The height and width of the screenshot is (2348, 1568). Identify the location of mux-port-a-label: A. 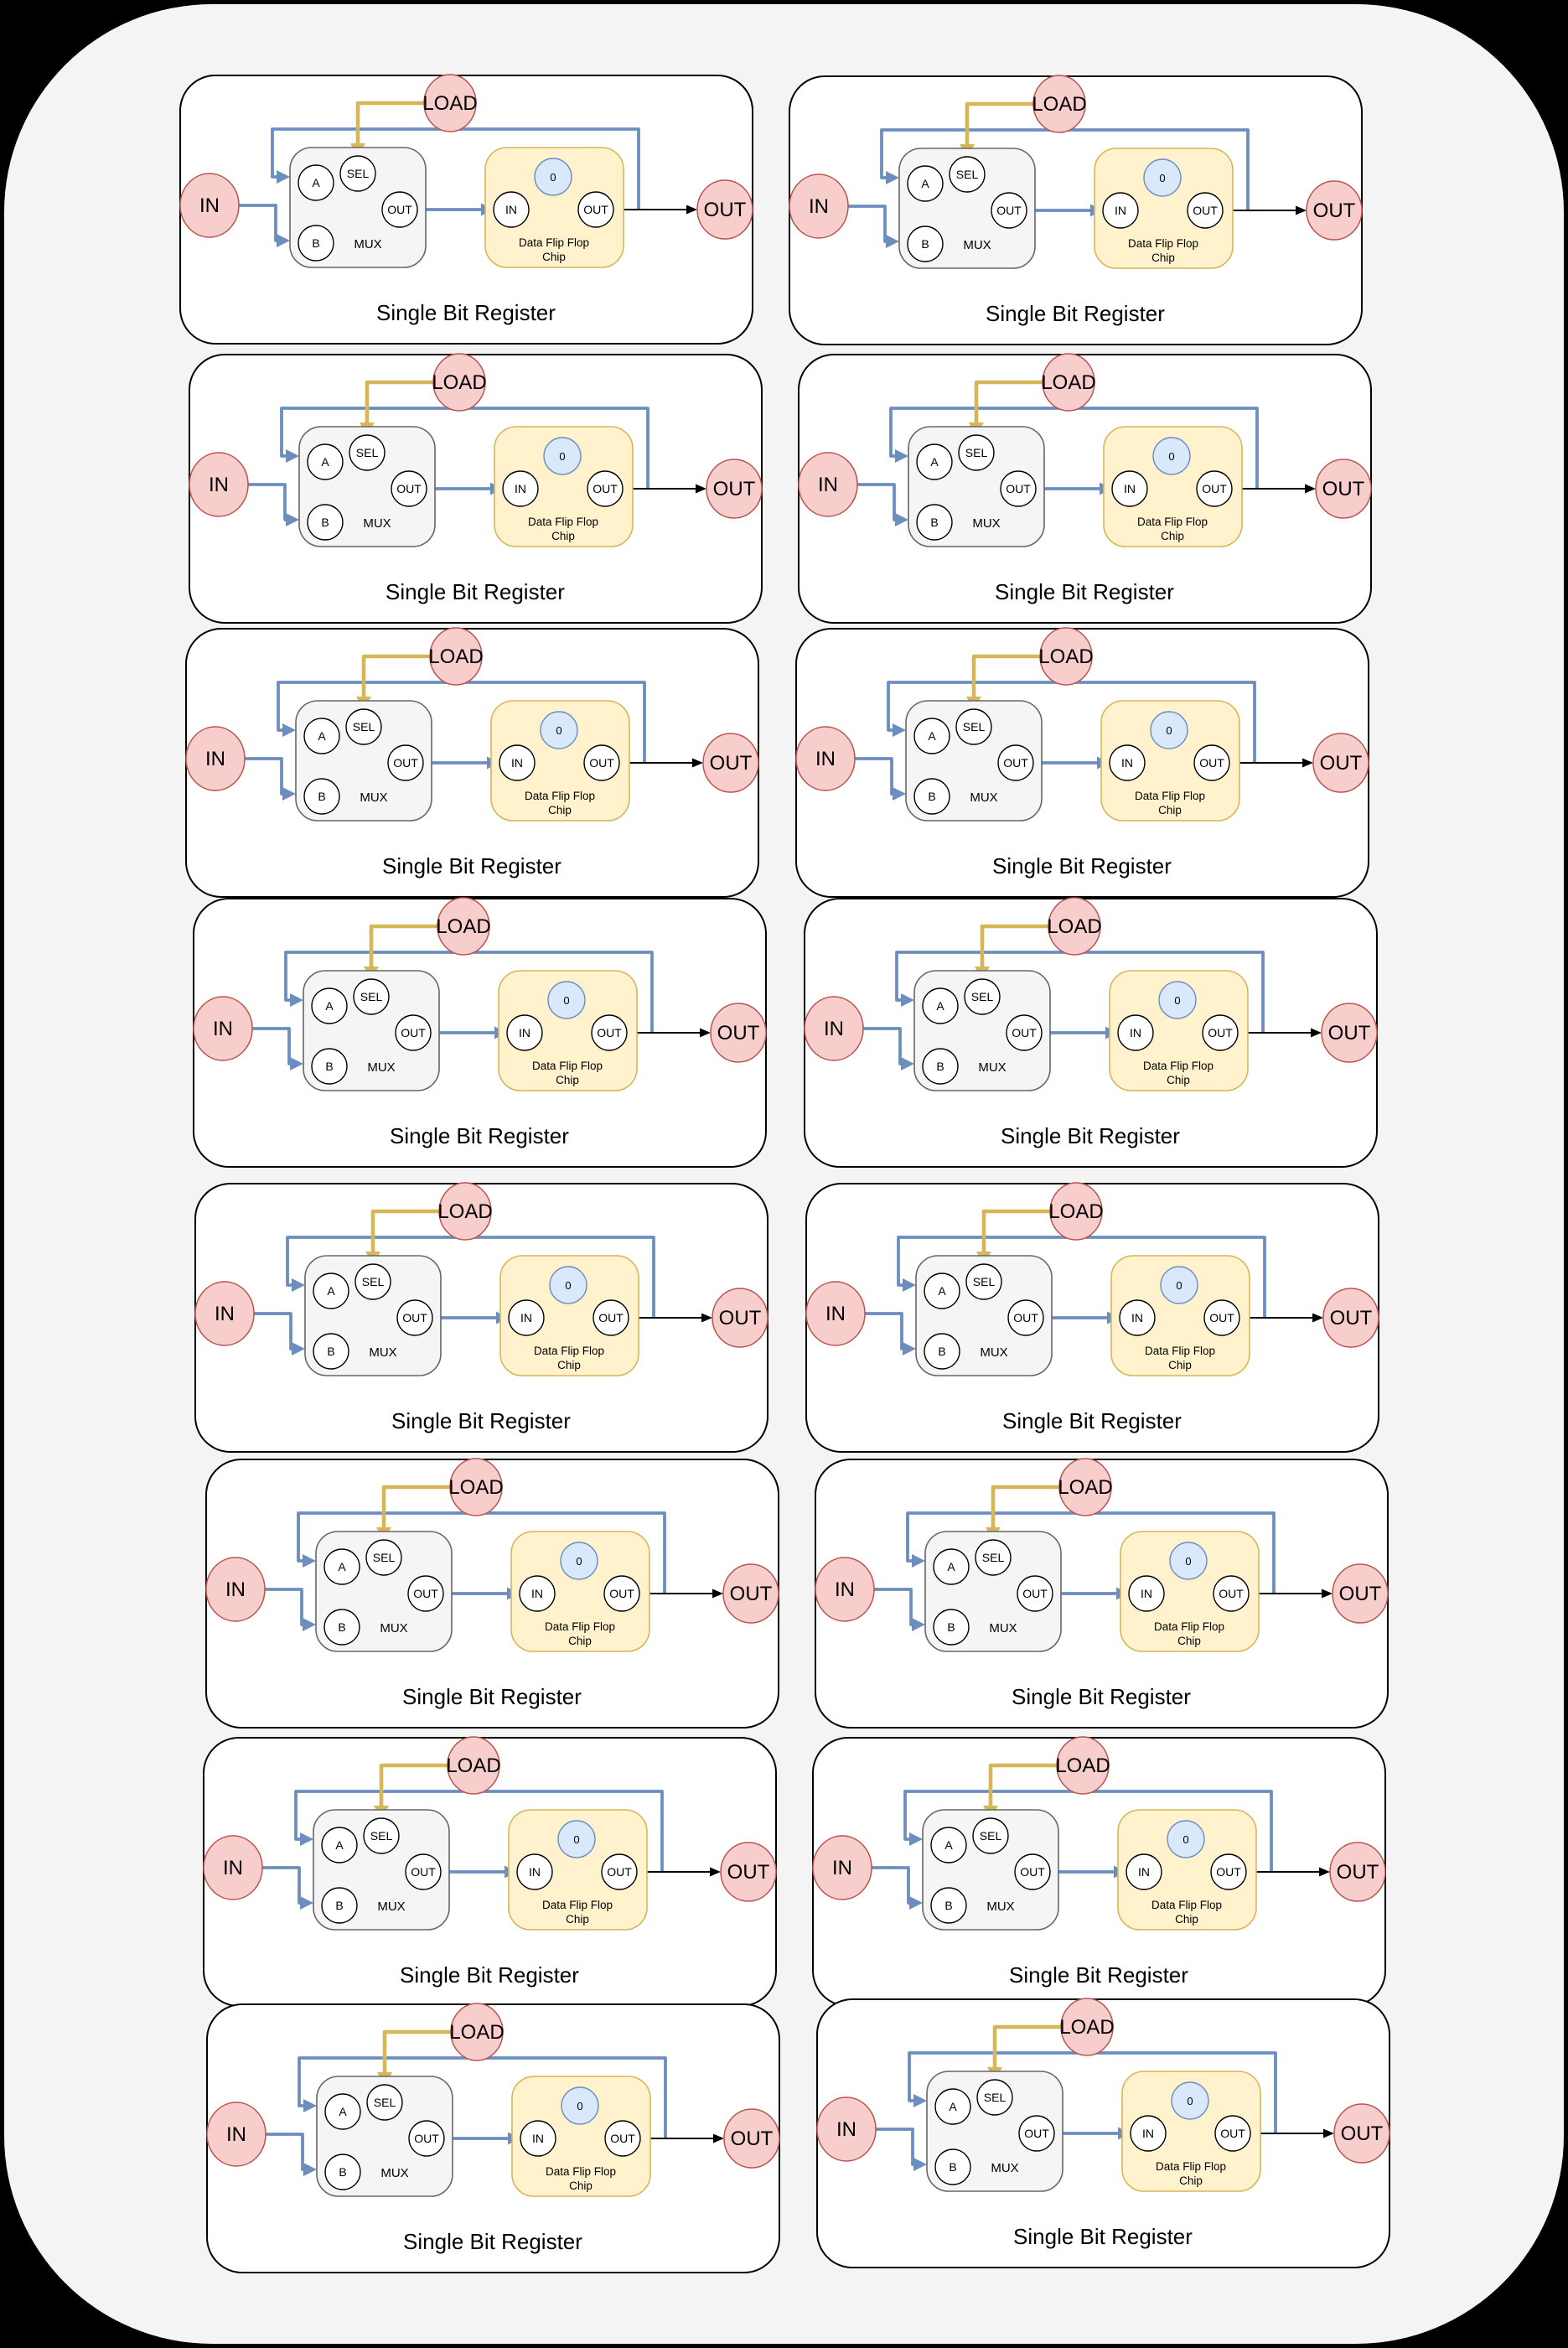
(343, 2111).